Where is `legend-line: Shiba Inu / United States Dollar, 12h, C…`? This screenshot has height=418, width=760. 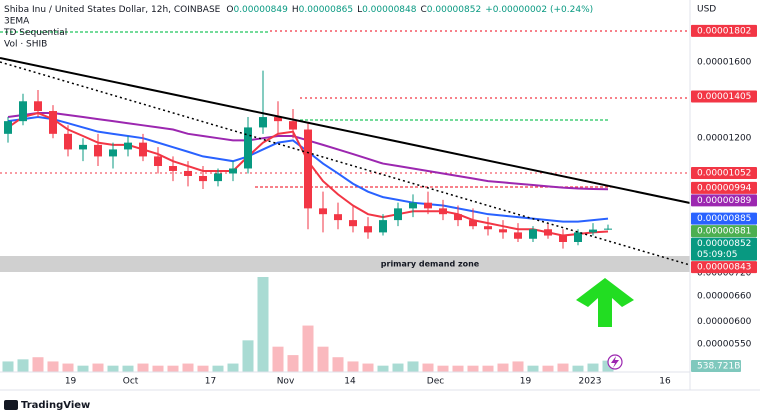
legend-line: Shiba Inu / United States Dollar, 12h, C… is located at coordinates (298, 10).